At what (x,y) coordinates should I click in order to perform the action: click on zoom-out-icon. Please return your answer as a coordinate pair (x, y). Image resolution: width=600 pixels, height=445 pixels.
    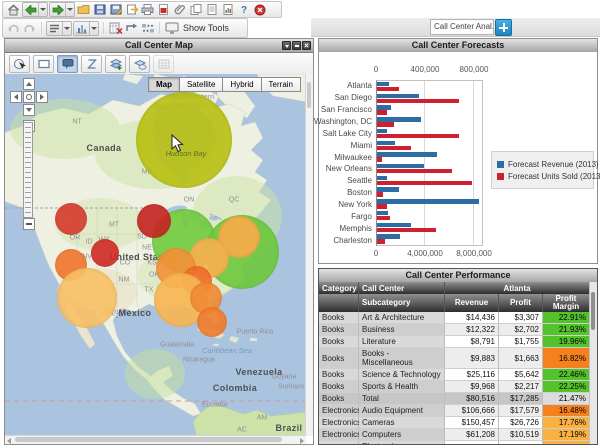
    Looking at the image, I should click on (29, 224).